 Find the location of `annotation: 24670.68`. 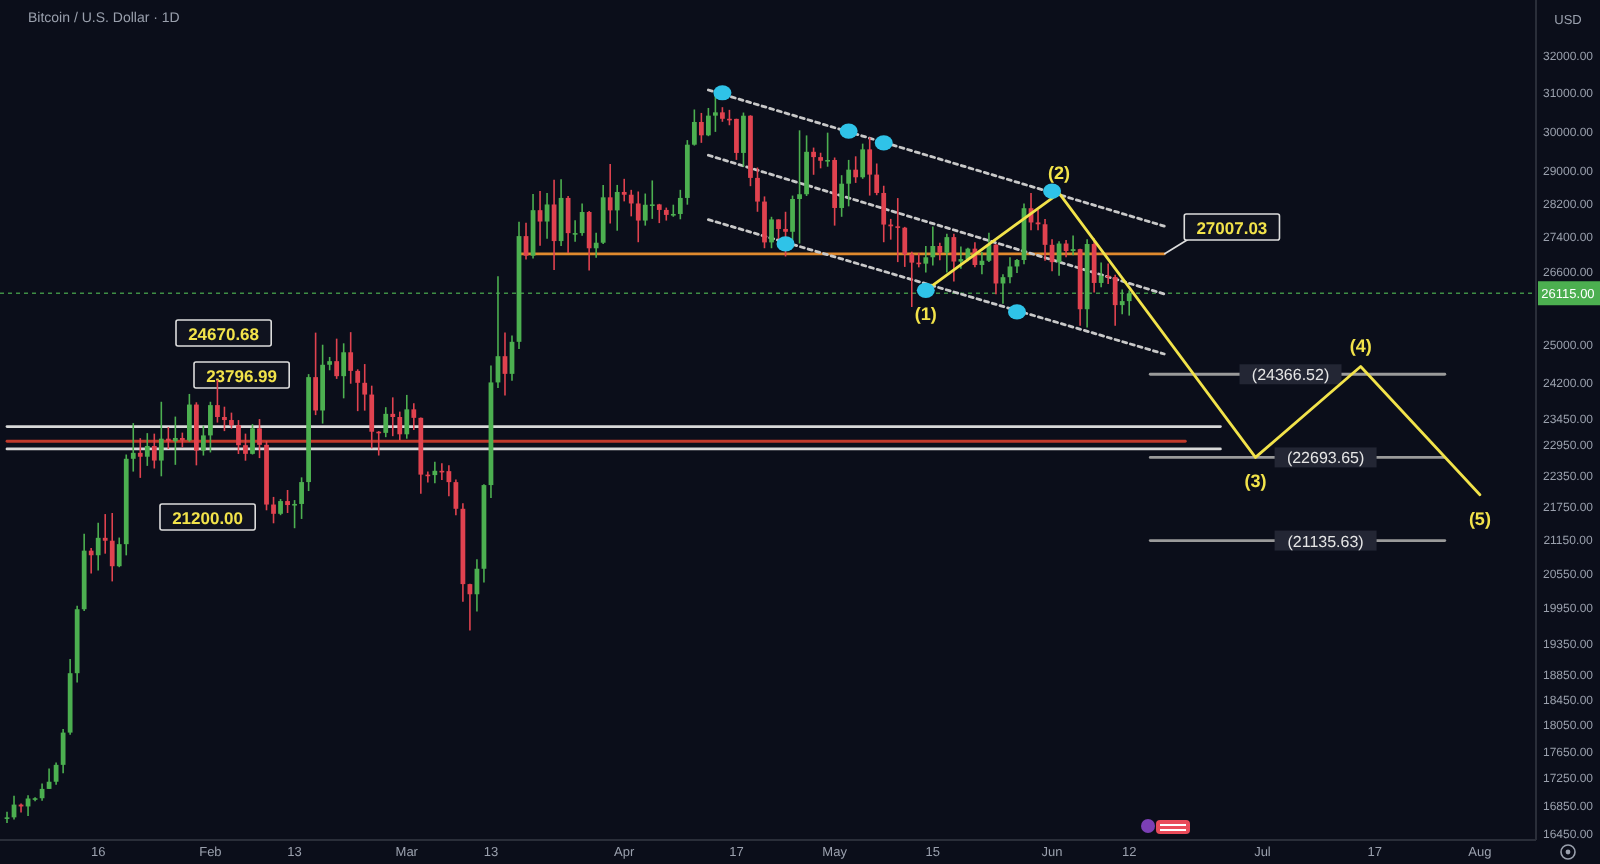

annotation: 24670.68 is located at coordinates (224, 334).